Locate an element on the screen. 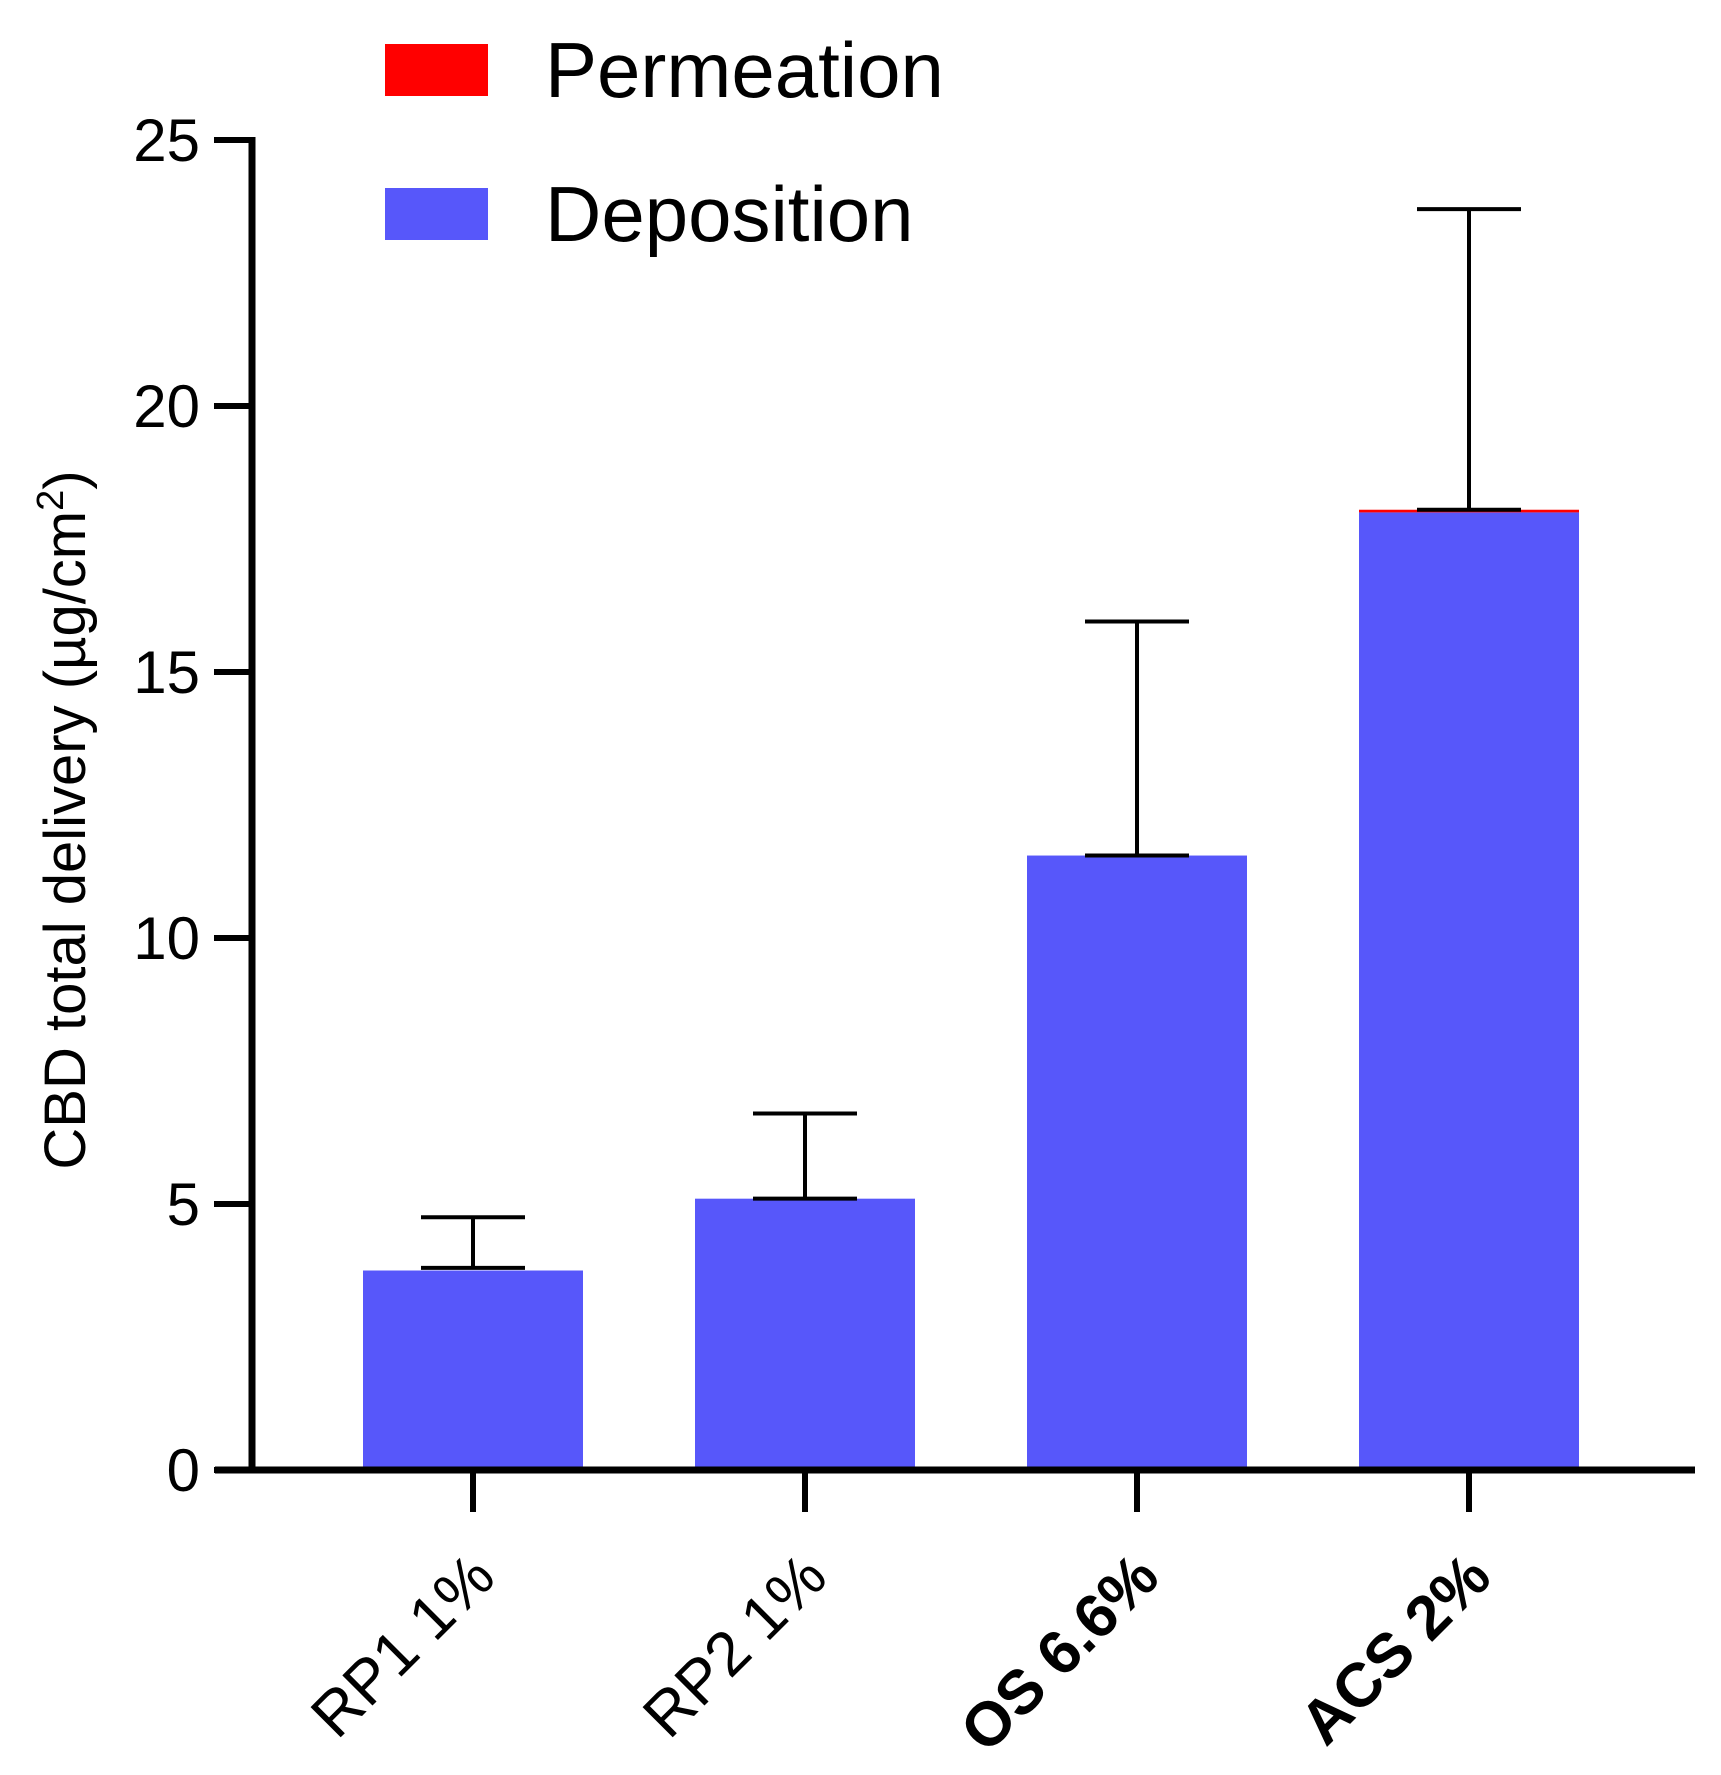 The width and height of the screenshot is (1721, 1775). y-axis-label-superscript: 2 is located at coordinates (51, 500).